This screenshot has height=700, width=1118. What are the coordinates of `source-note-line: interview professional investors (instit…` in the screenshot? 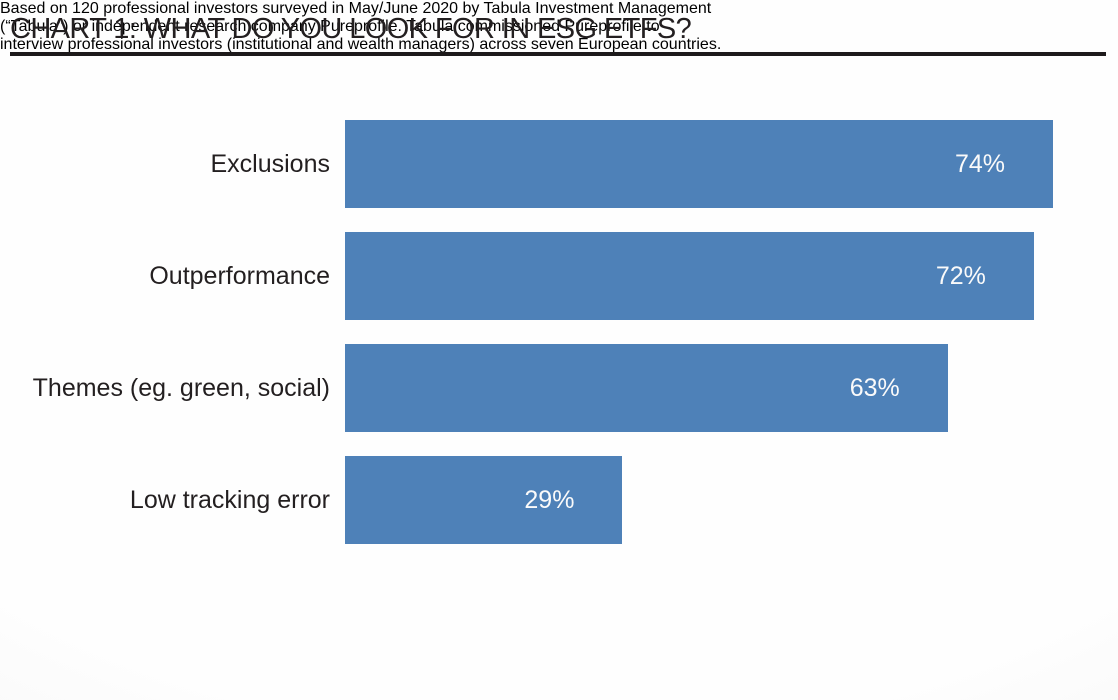 It's located at (361, 44).